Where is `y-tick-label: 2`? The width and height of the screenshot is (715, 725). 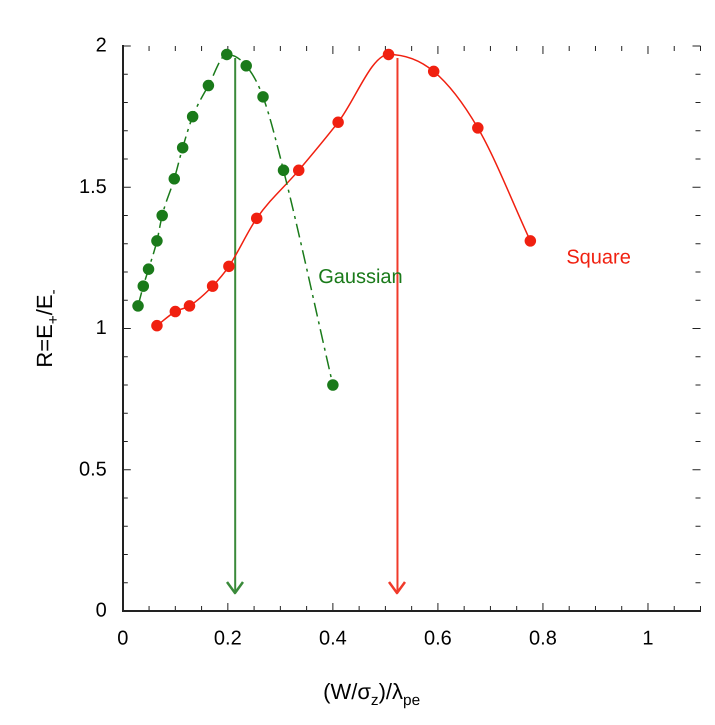 y-tick-label: 2 is located at coordinates (101, 45).